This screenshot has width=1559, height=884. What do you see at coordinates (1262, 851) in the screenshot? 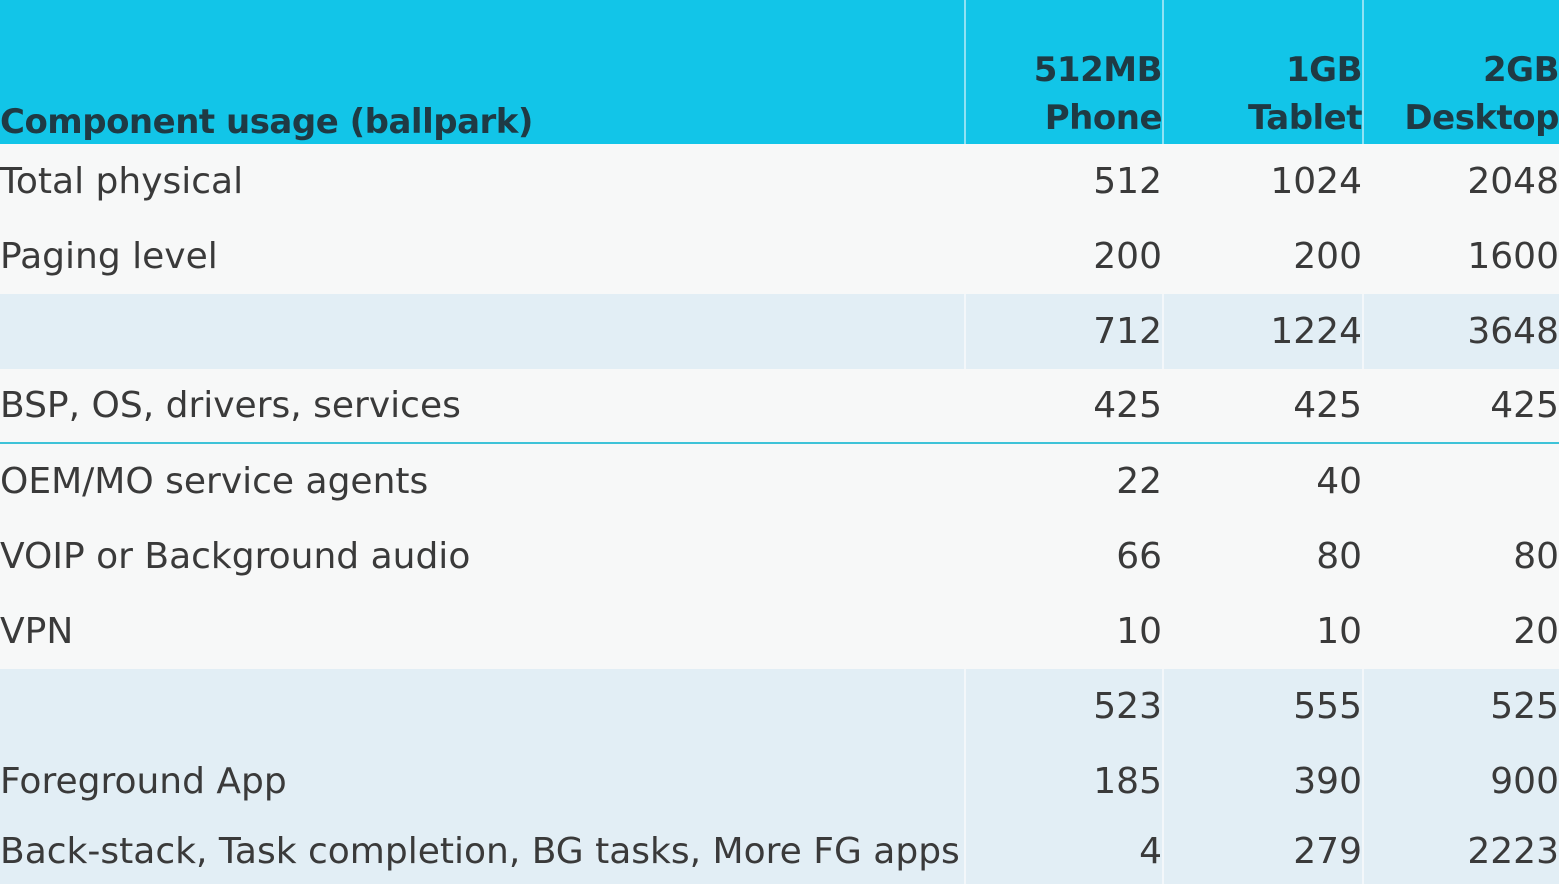
I see `value-tablet: 279` at bounding box center [1262, 851].